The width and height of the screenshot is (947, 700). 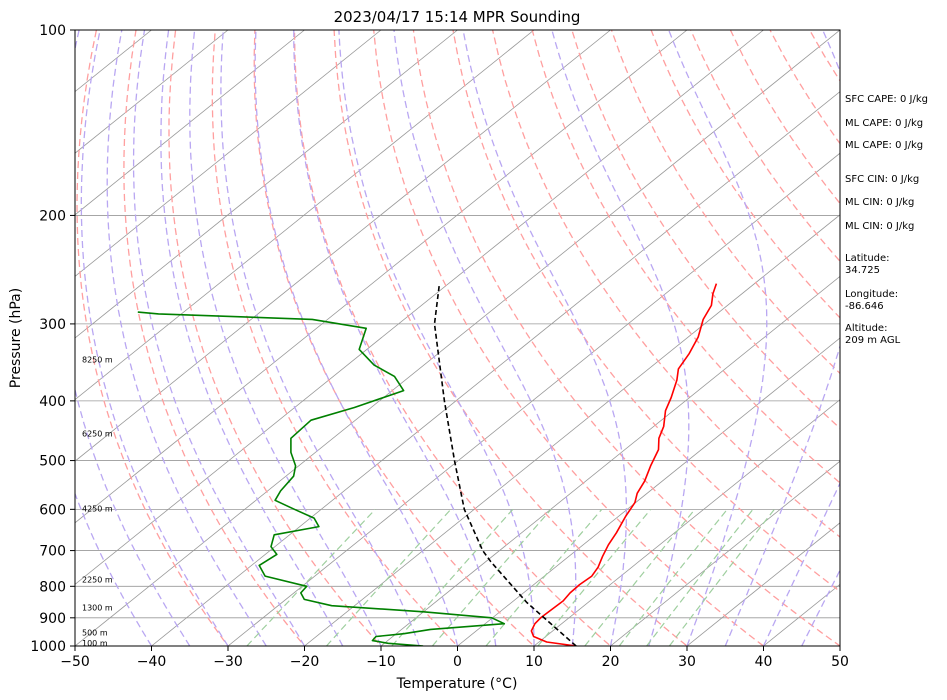 What do you see at coordinates (867, 258) in the screenshot?
I see `info-latitude-label: Latitude:` at bounding box center [867, 258].